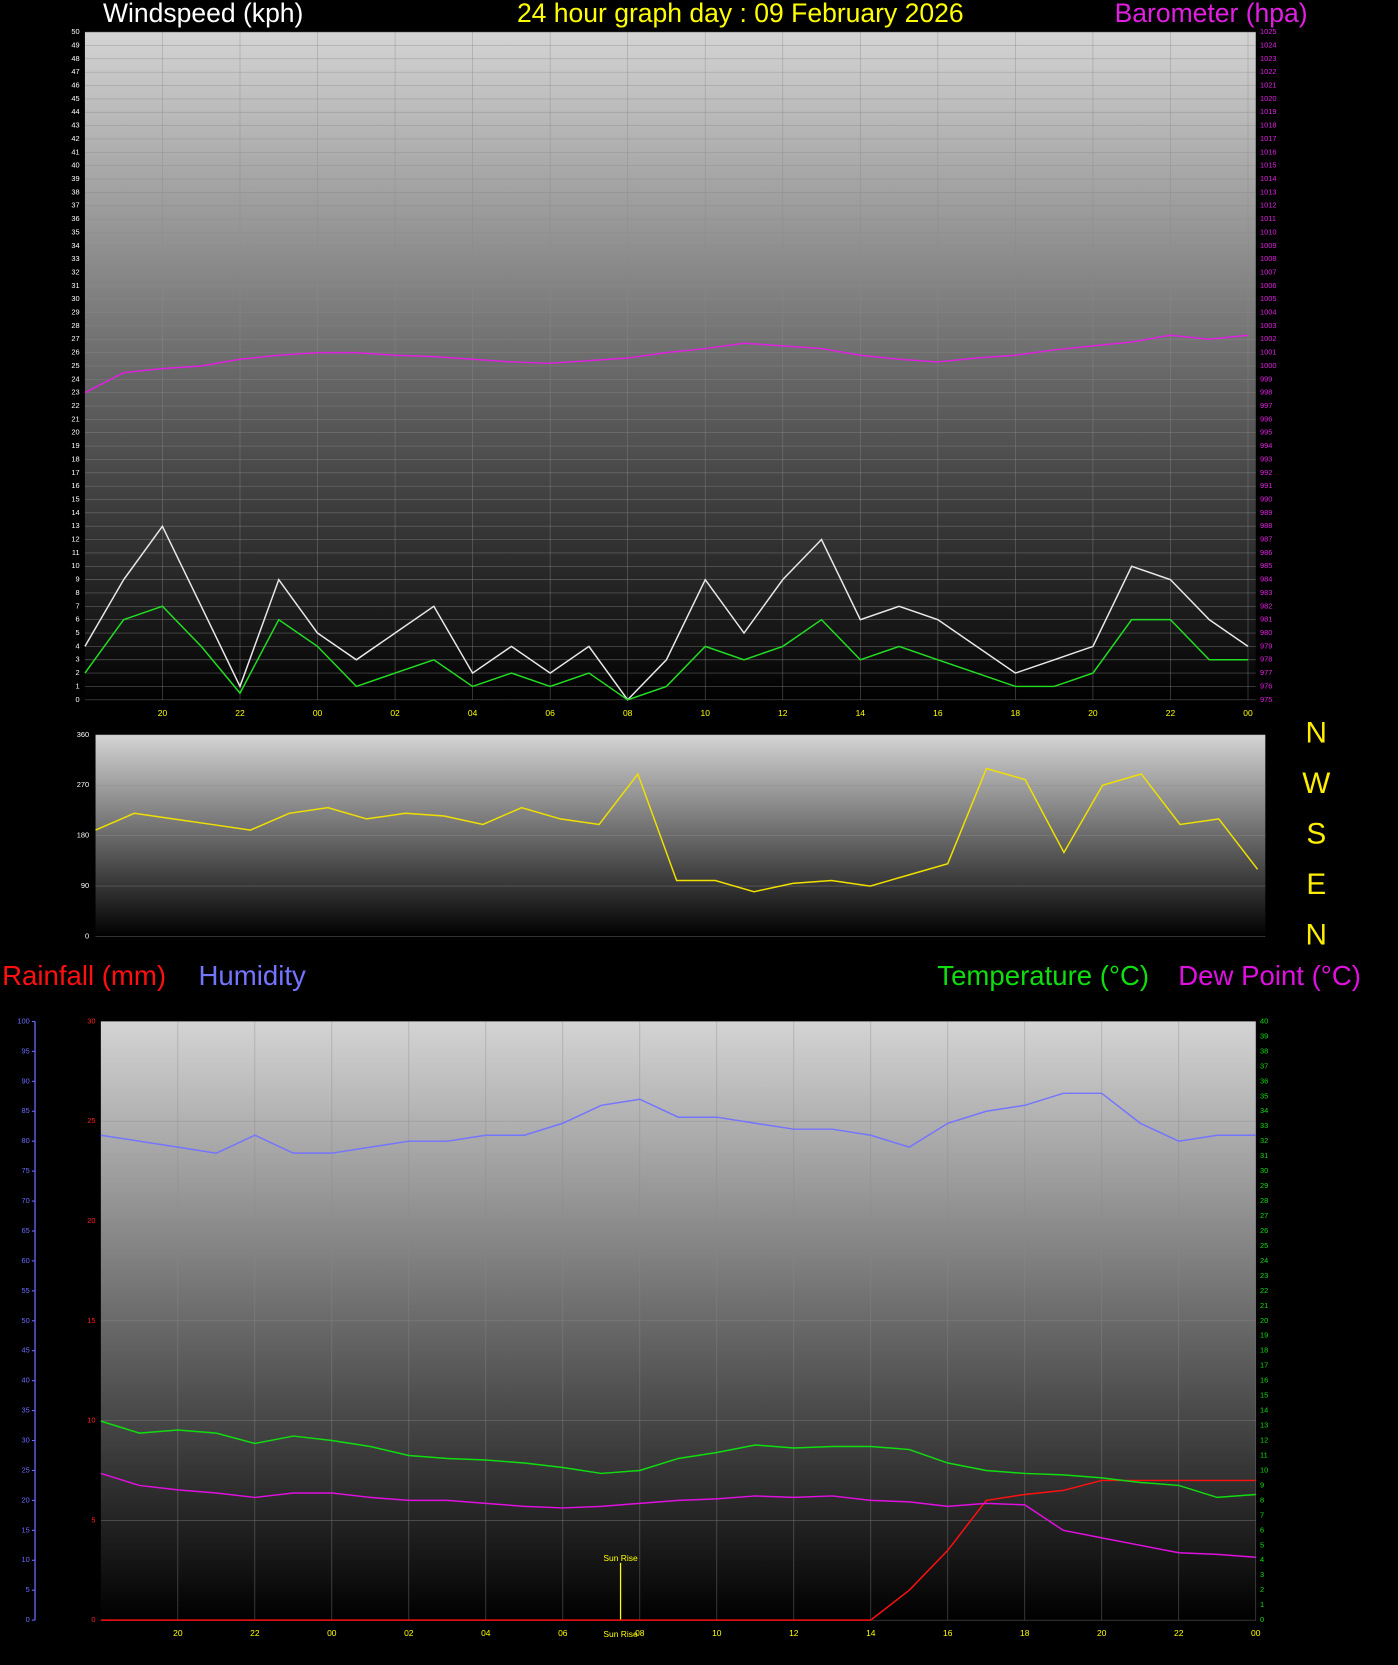 The width and height of the screenshot is (1398, 1665). Describe the element at coordinates (1266, 645) in the screenshot. I see `tick-label: 979` at that location.